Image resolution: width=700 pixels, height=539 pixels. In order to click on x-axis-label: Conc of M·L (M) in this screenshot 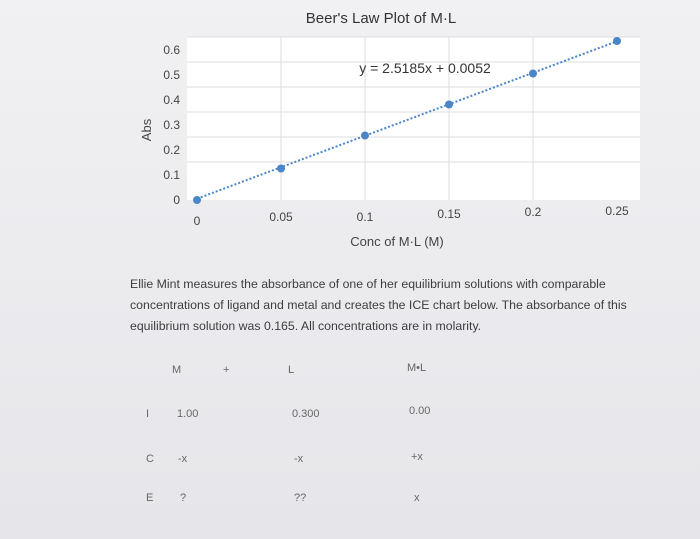, I will do `click(396, 241)`.